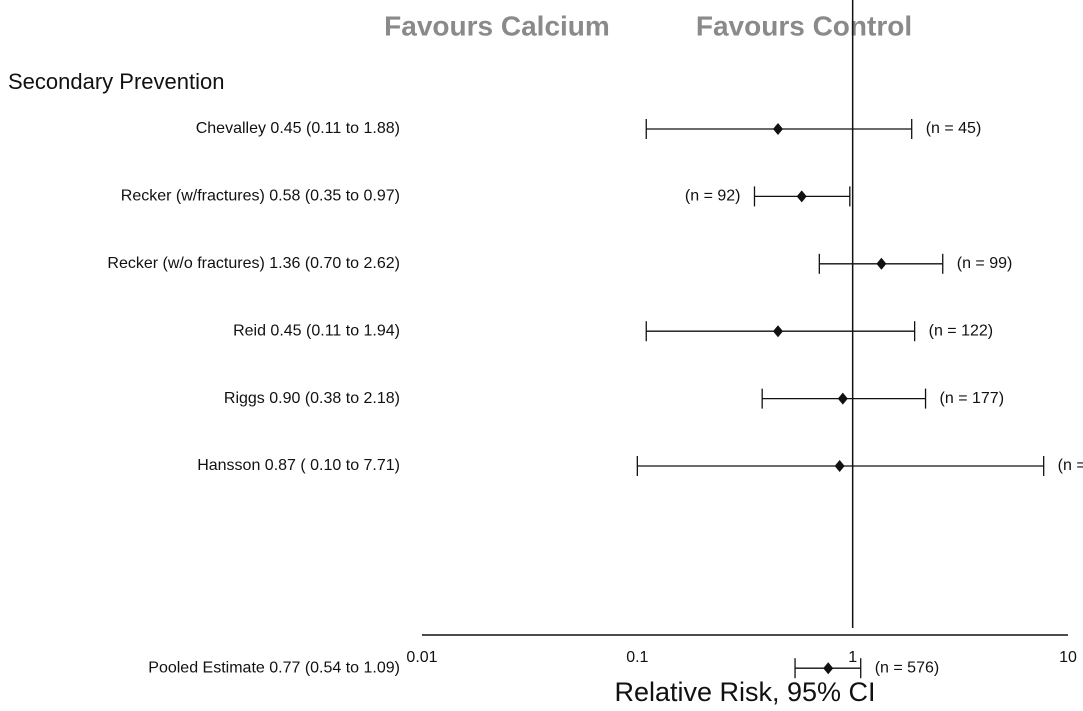 The width and height of the screenshot is (1083, 711). I want to click on n-label: (n = 576), so click(907, 667).